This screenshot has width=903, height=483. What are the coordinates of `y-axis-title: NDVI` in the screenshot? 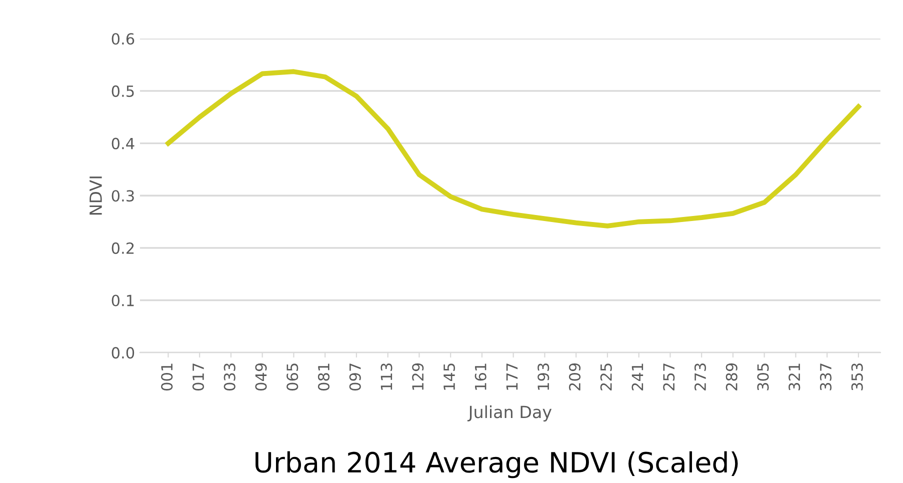 It's located at (96, 195).